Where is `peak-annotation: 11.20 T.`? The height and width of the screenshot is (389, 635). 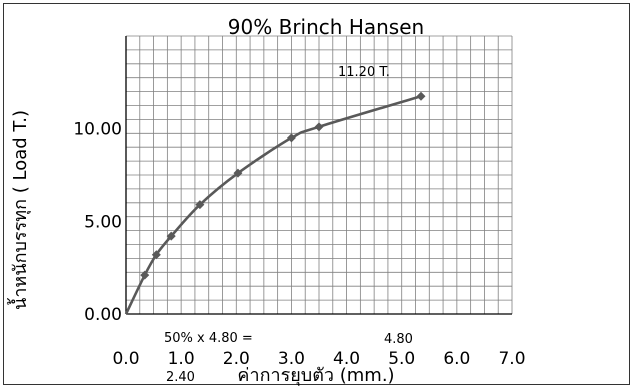
peak-annotation: 11.20 T. is located at coordinates (364, 72).